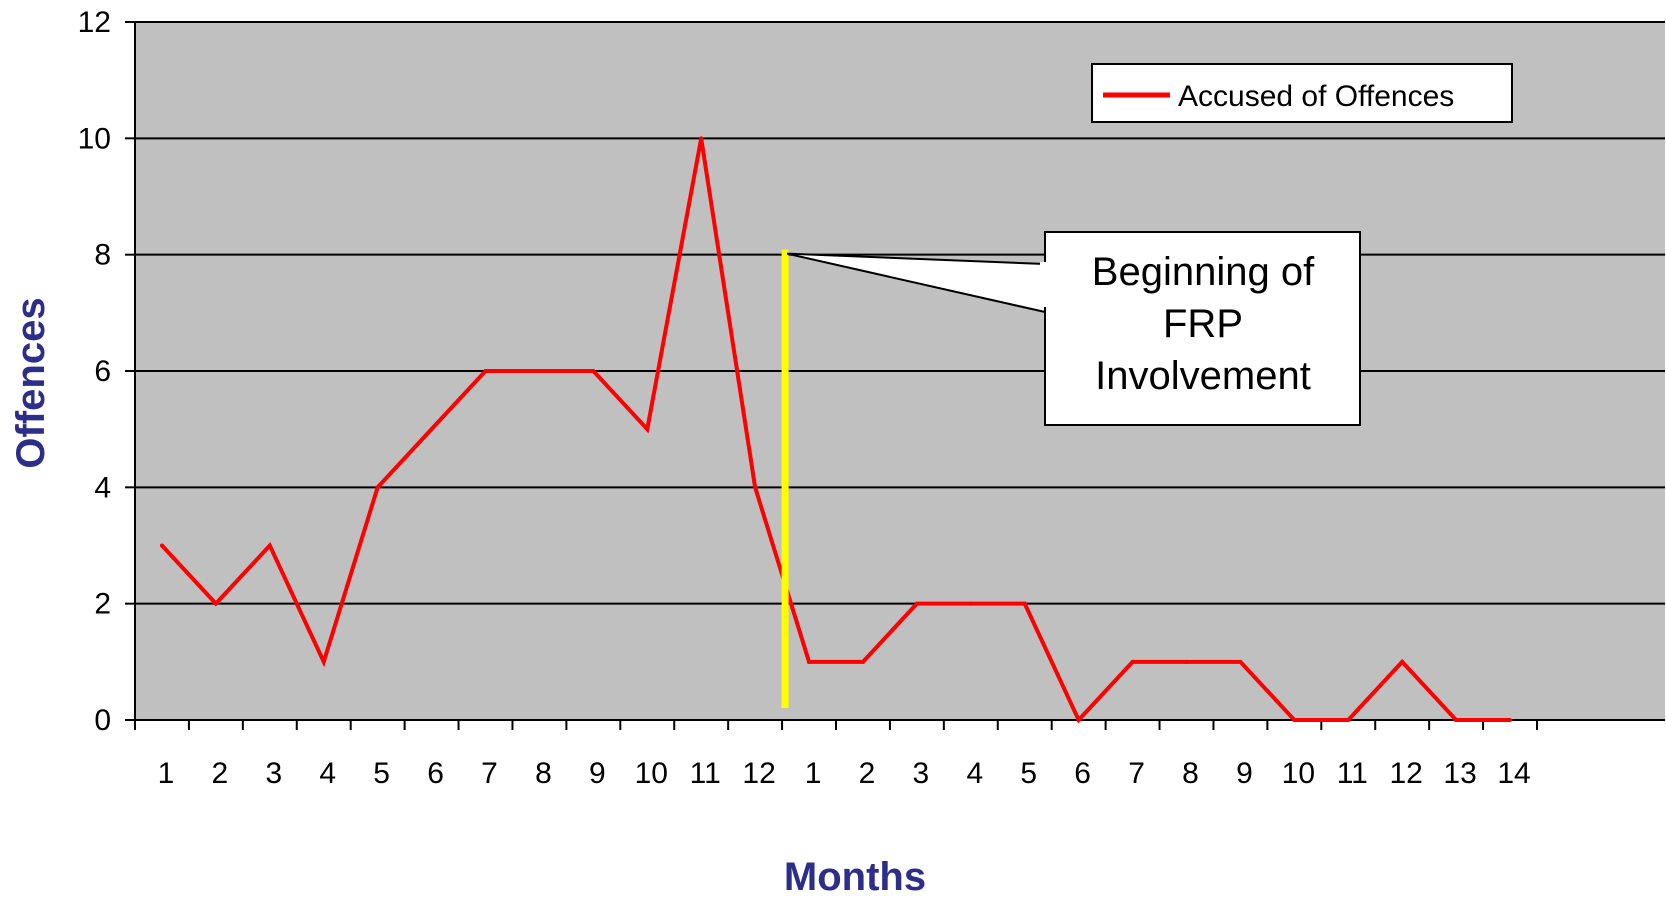 This screenshot has width=1666, height=908. I want to click on x-tick-label: 13, so click(1459, 773).